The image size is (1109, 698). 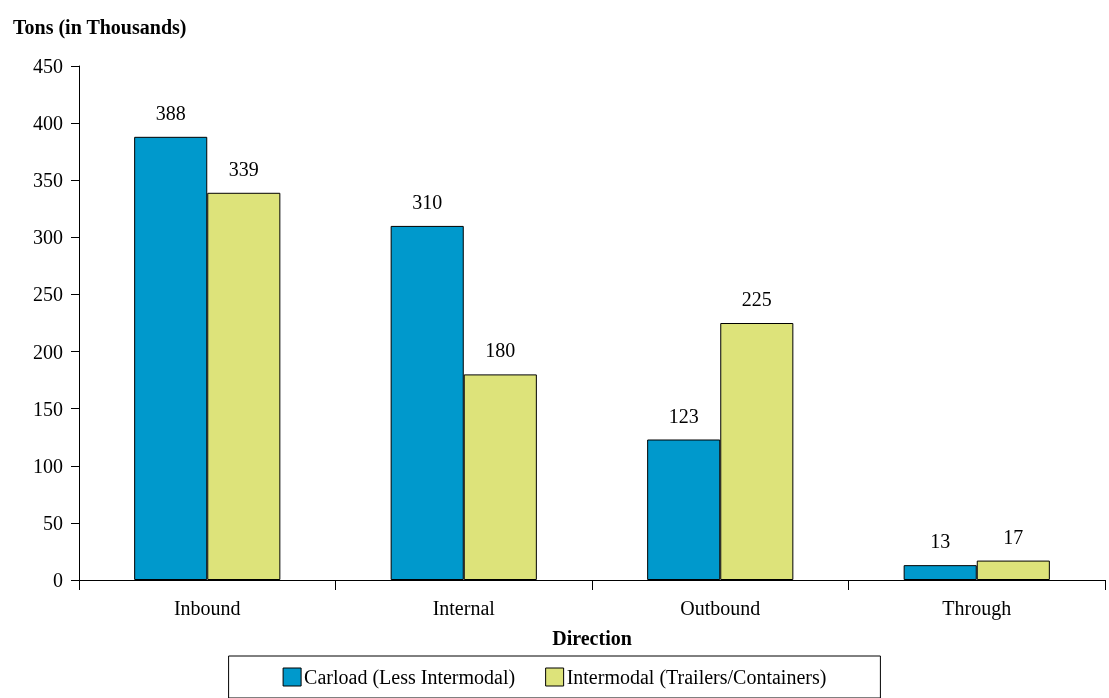 I want to click on data-label: 225, so click(x=756, y=299).